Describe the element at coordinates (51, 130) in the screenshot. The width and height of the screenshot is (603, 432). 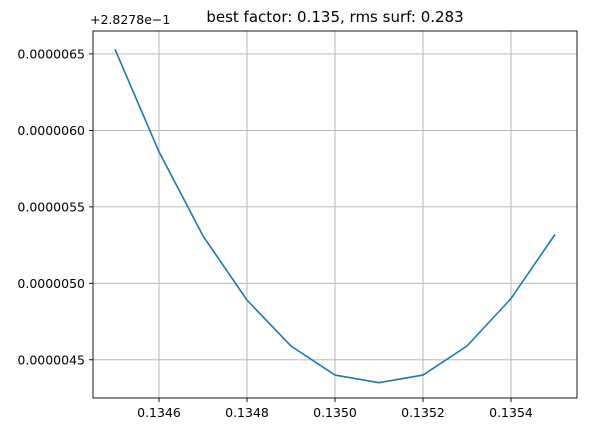
I see `y-tick-label: 0.0000060` at that location.